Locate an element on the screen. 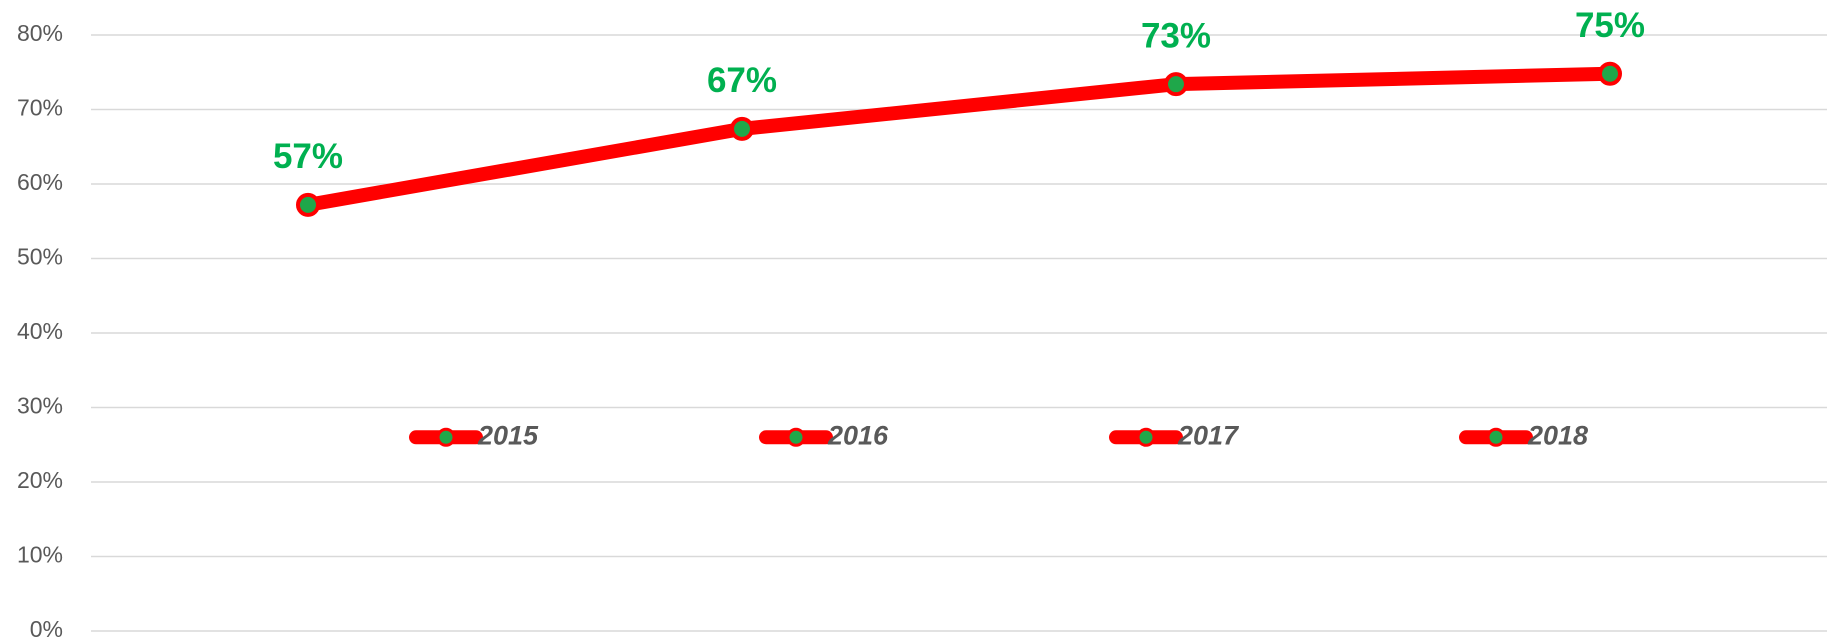 This screenshot has height=641, width=1827. y-tick-label: 80% is located at coordinates (40, 33).